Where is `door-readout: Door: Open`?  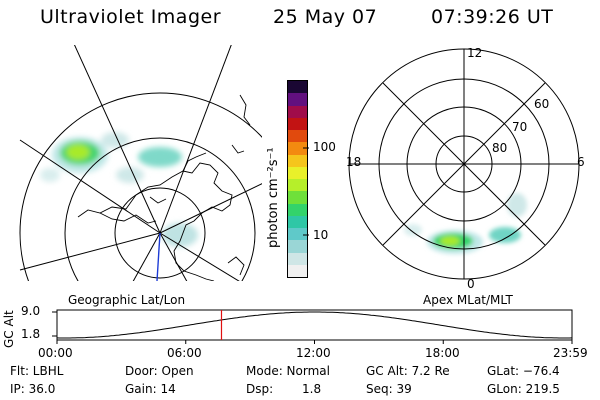 door-readout: Door: Open is located at coordinates (159, 371).